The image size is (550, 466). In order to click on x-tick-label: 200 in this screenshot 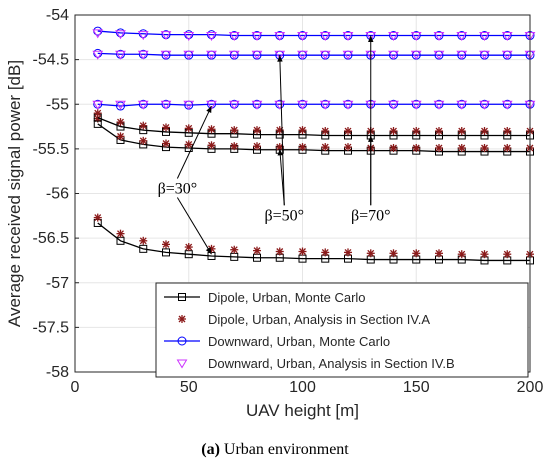, I will do `click(530, 387)`.